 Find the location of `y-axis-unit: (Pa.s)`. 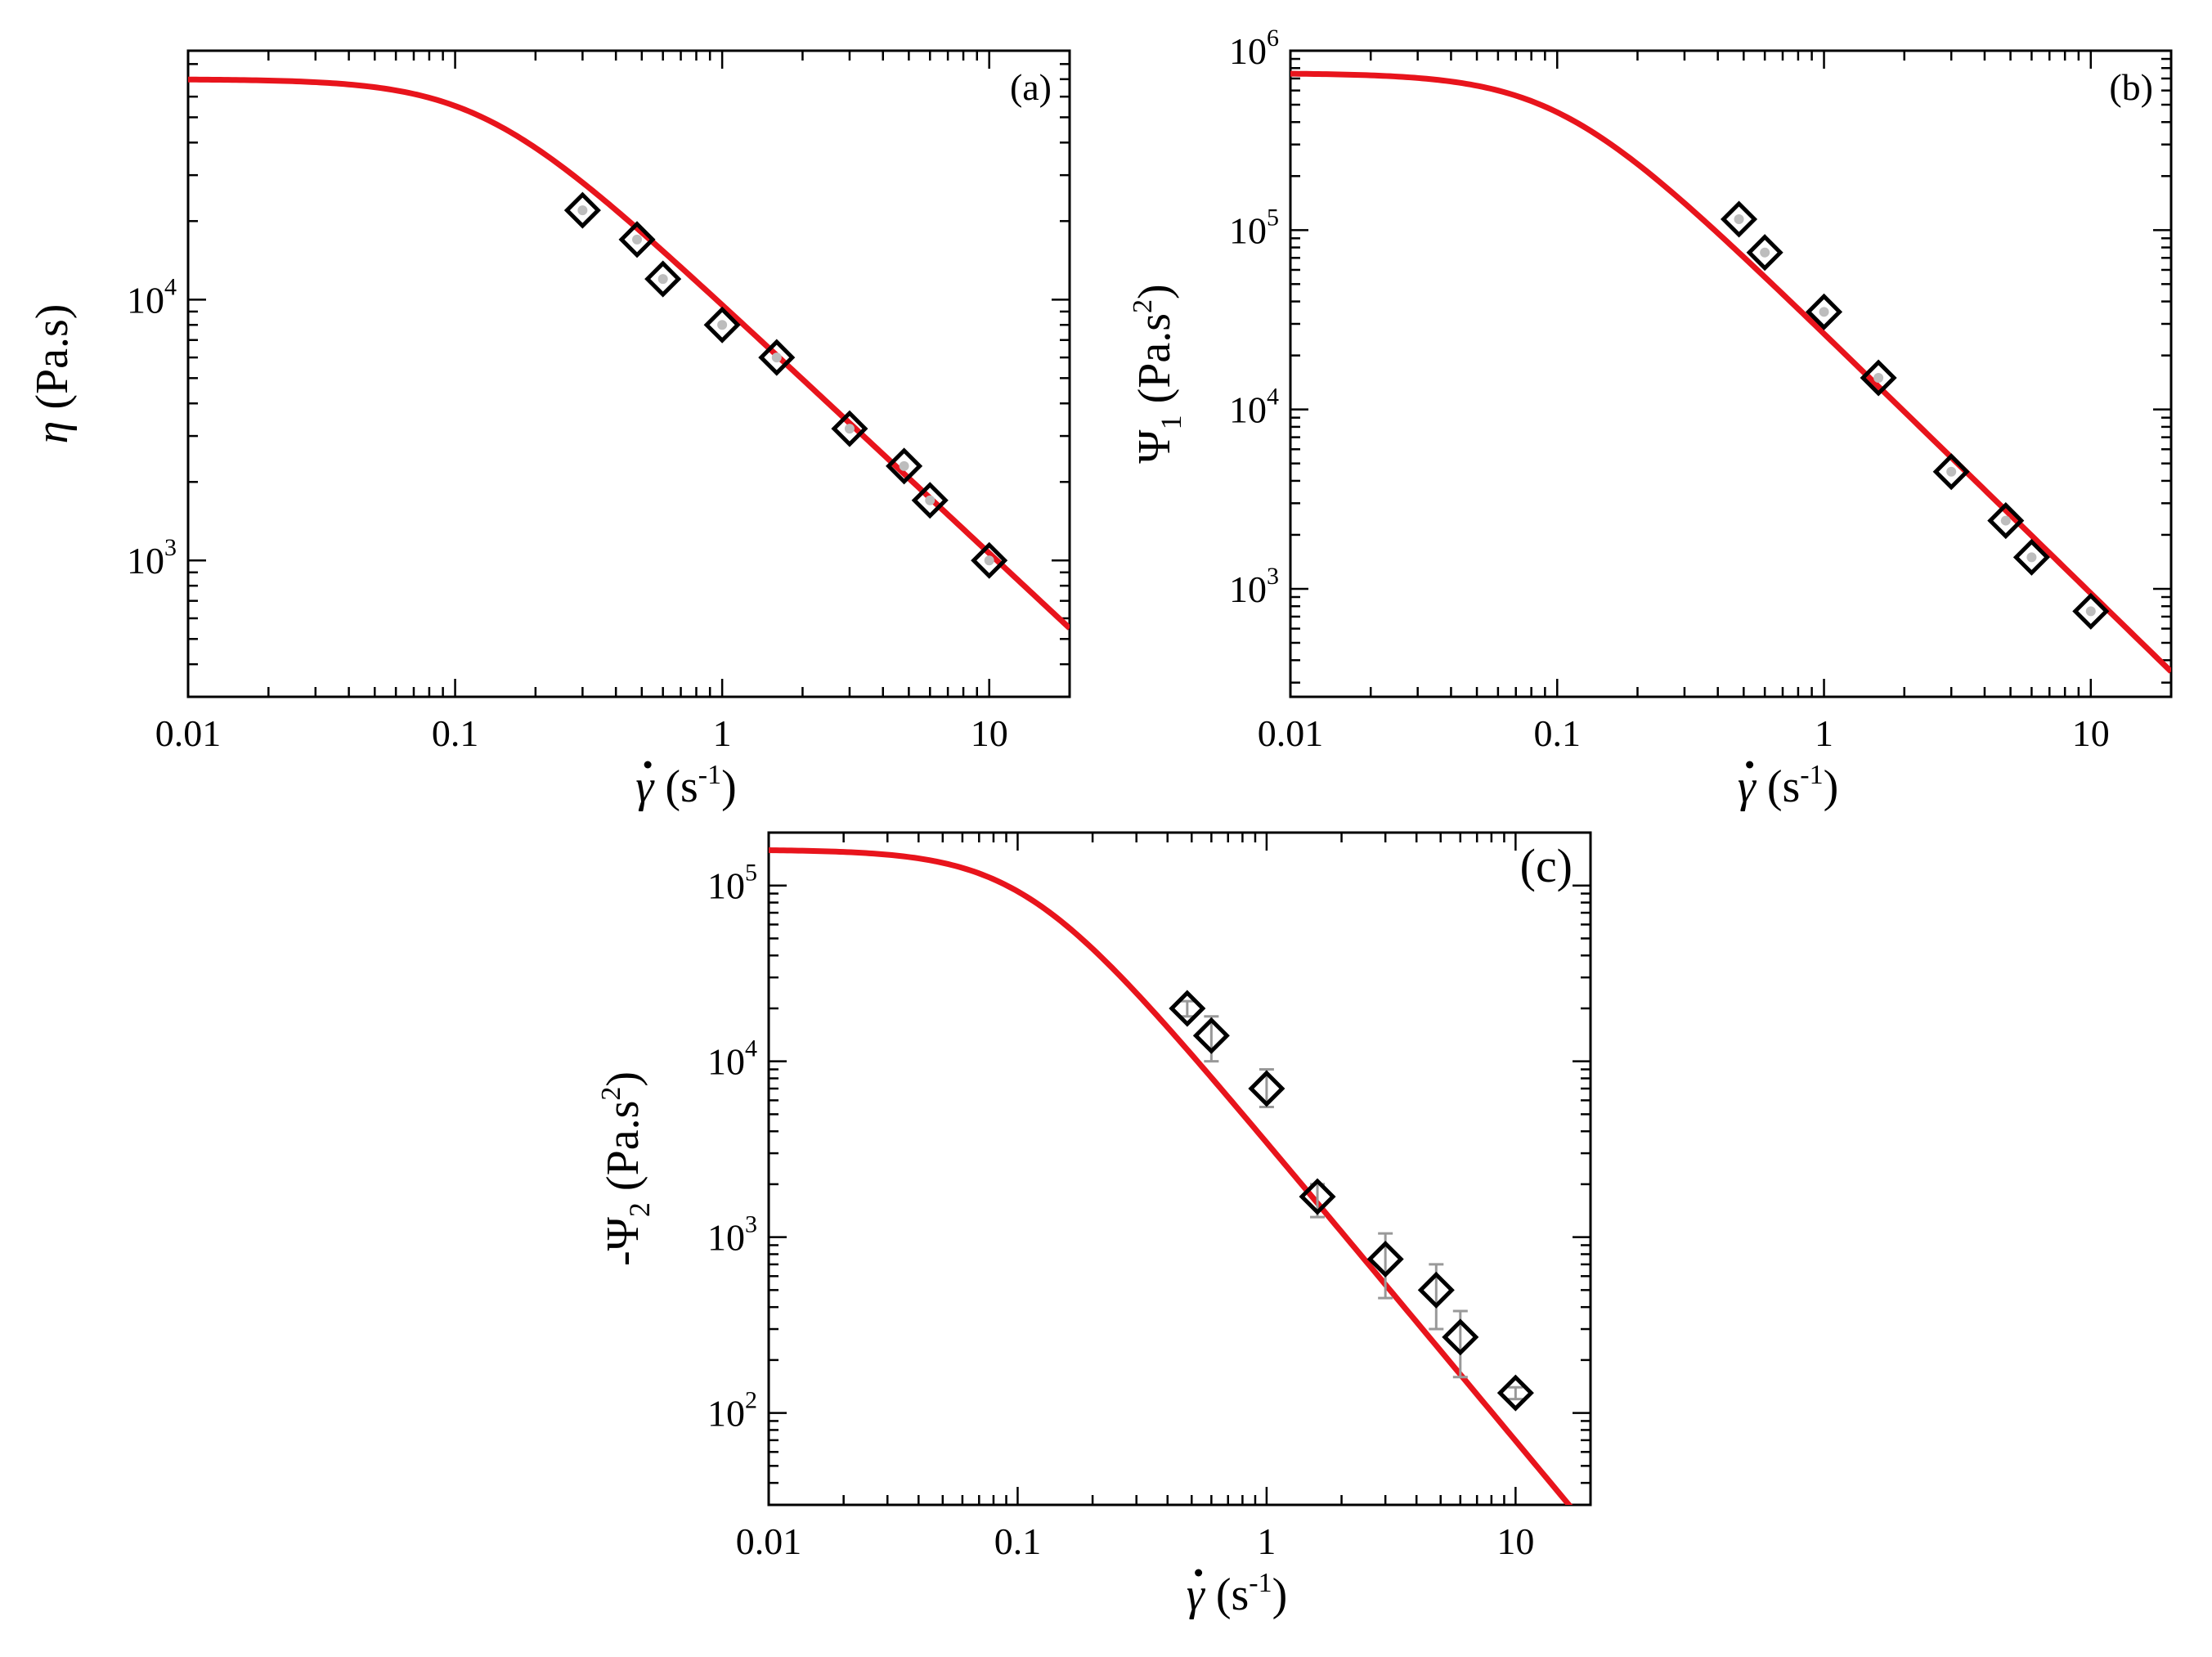

y-axis-unit: (Pa.s) is located at coordinates (52, 362).